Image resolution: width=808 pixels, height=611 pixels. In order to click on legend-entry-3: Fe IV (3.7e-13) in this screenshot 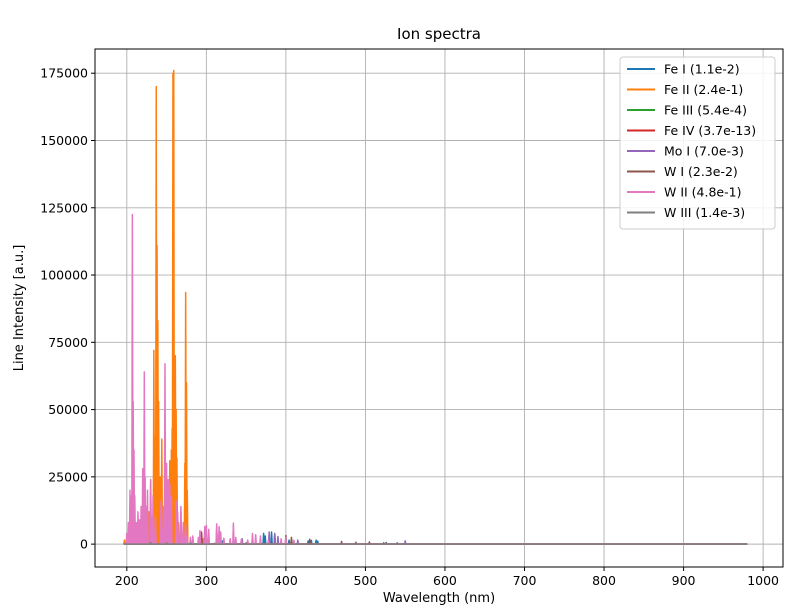, I will do `click(710, 130)`.